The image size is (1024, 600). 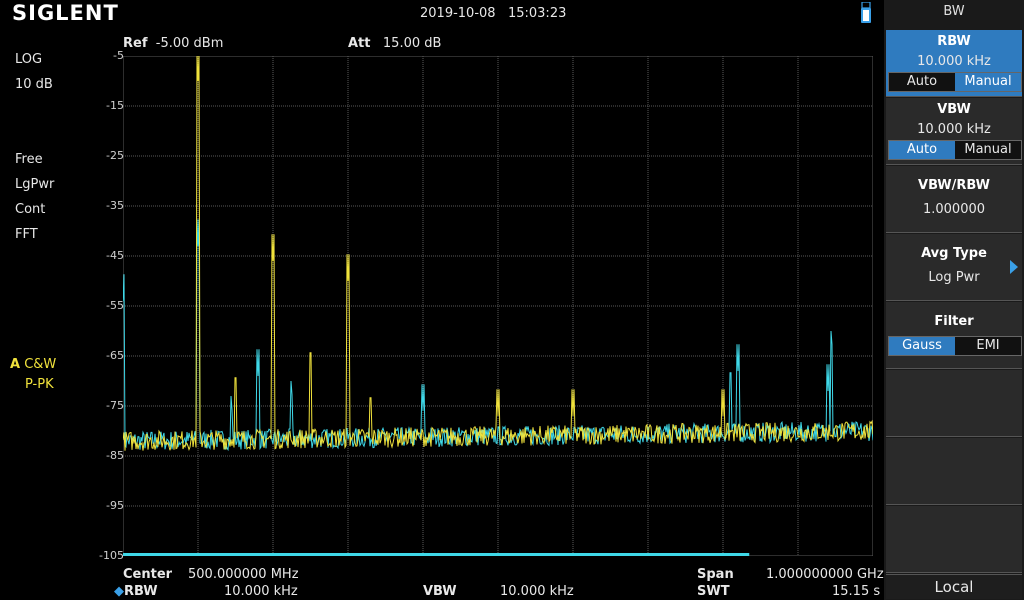 I want to click on rbw-softkey: RBW 10.000 kHz Auto Manual, so click(x=954, y=63).